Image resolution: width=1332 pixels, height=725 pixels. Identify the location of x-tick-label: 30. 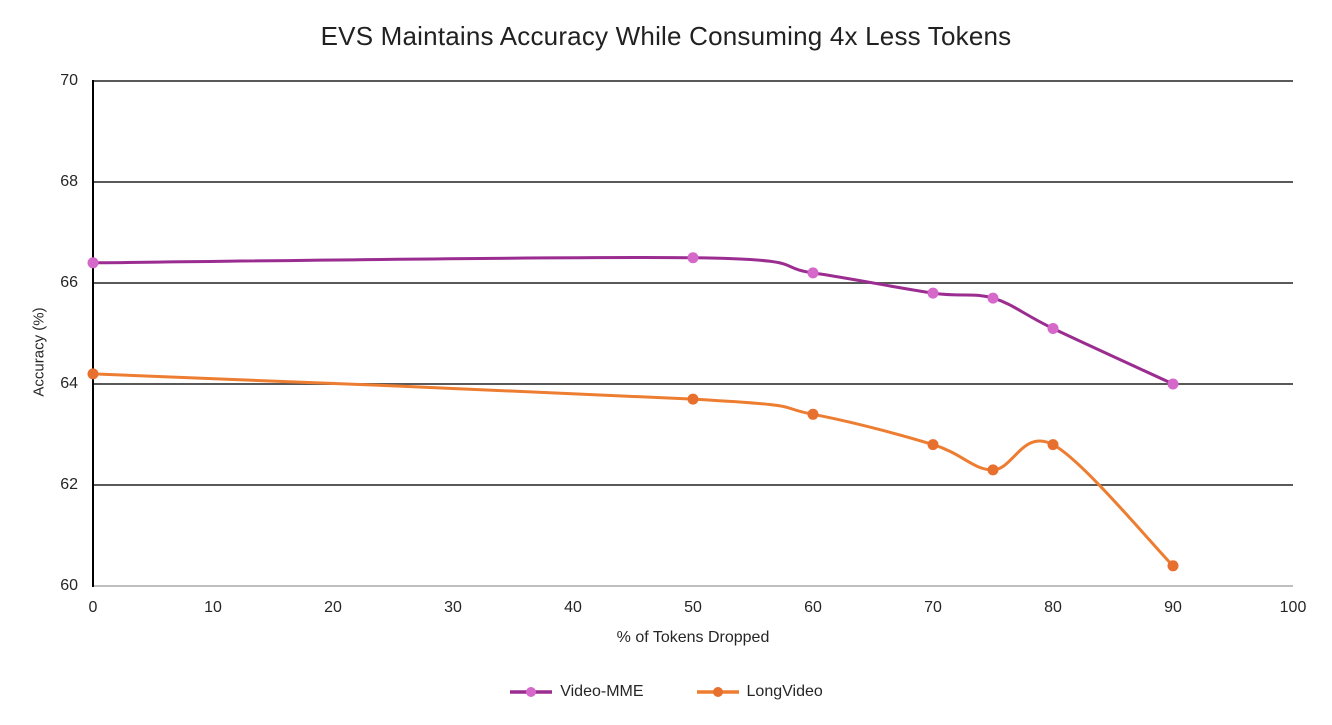
(453, 607).